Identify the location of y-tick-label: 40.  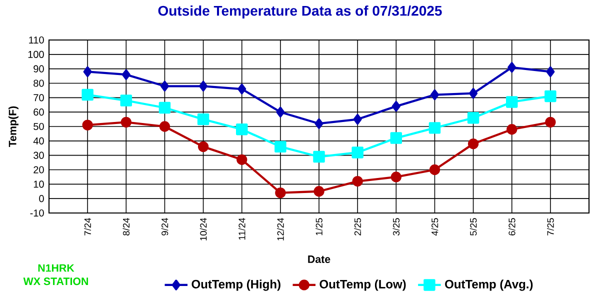
(38, 140).